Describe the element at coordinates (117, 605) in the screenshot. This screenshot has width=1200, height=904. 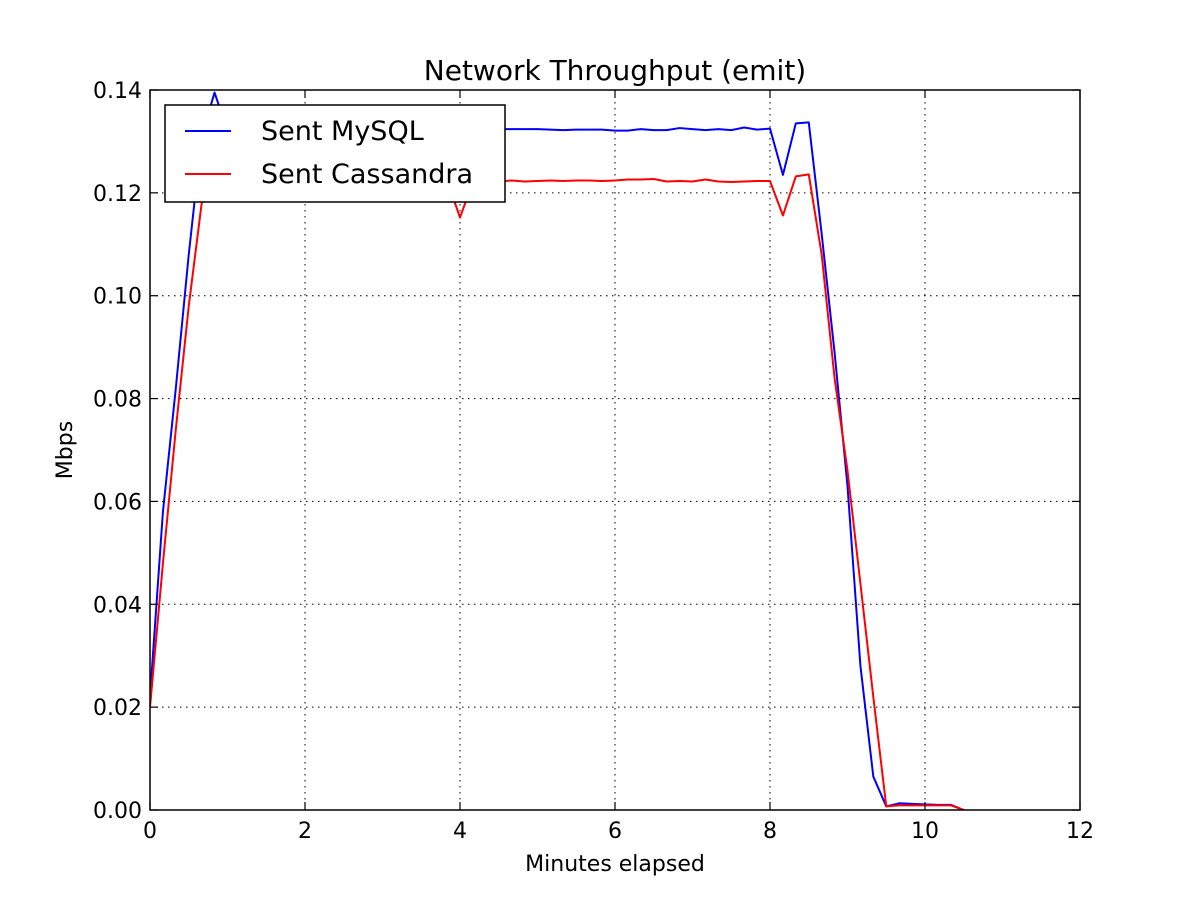
I see `y-tick-label: 0.04` at that location.